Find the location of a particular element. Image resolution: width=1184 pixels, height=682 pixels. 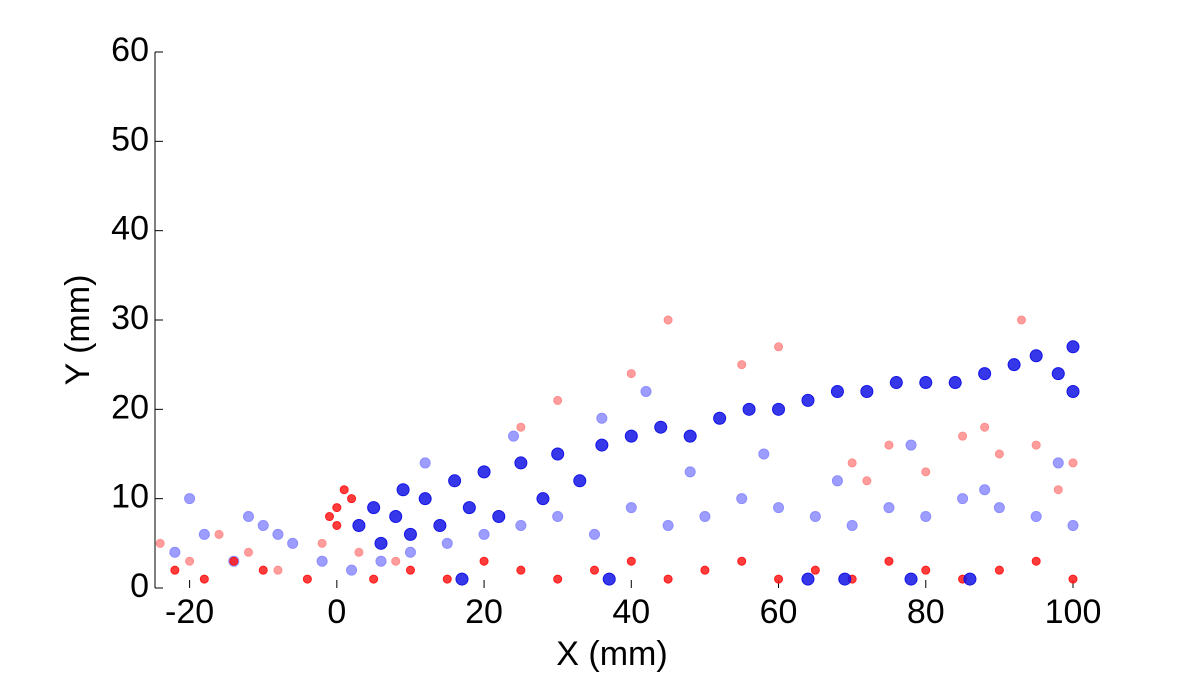

y-axis-label: Y (mm) is located at coordinates (78, 330).